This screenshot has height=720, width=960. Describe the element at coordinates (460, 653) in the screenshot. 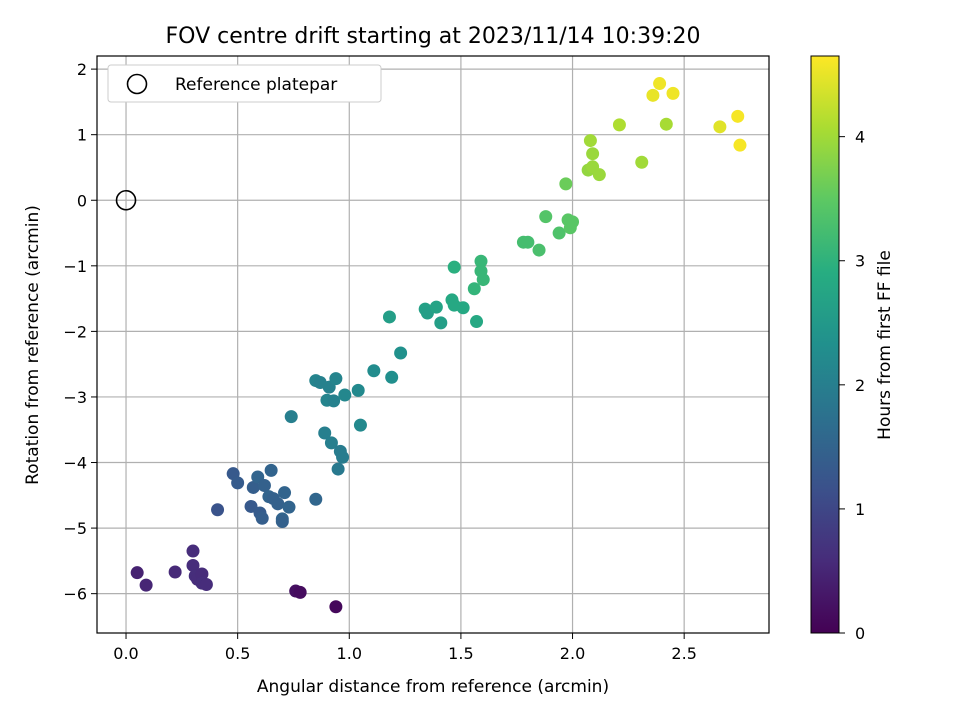

I see `x-tick-label: 1.5` at that location.